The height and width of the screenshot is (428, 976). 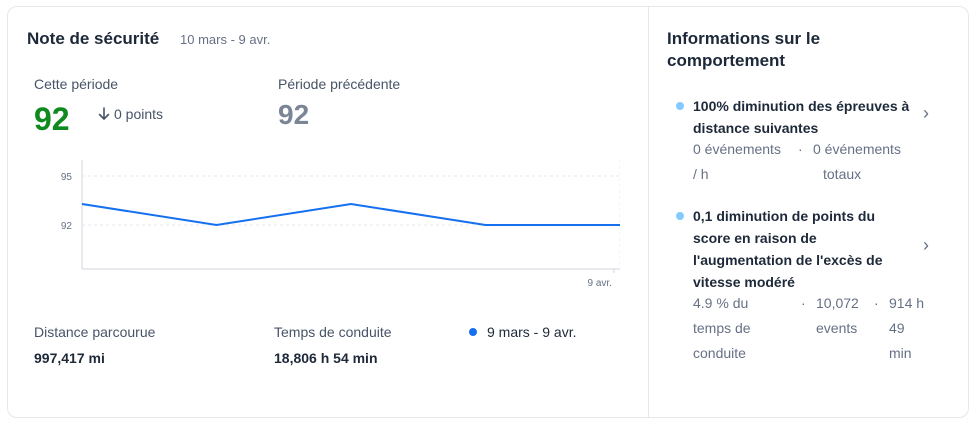 What do you see at coordinates (737, 161) in the screenshot?
I see `metric-rate: 0 événements / h` at bounding box center [737, 161].